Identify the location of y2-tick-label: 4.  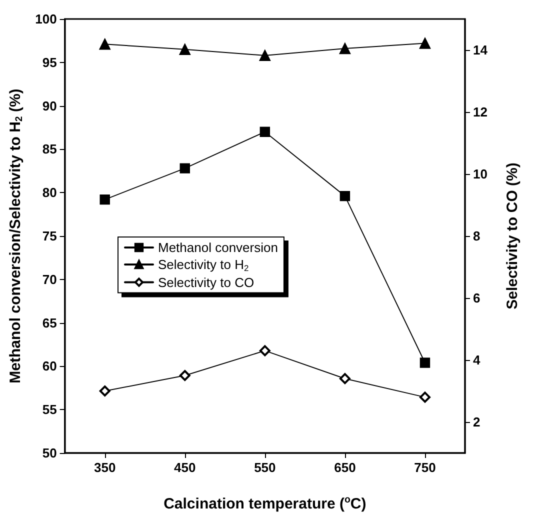
(477, 360).